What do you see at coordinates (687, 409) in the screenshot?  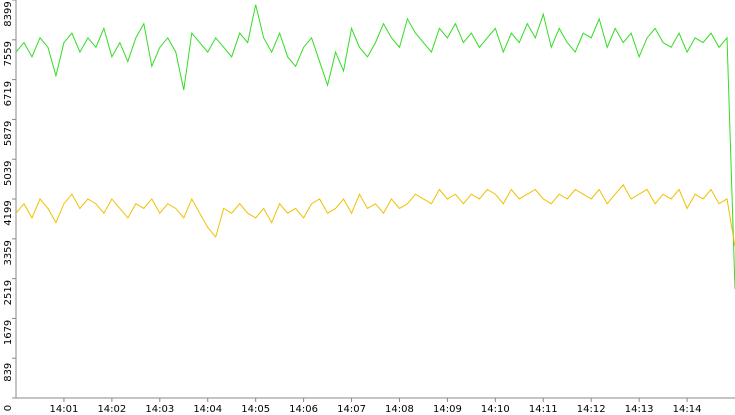 I see `x-tick-label: 14:14` at bounding box center [687, 409].